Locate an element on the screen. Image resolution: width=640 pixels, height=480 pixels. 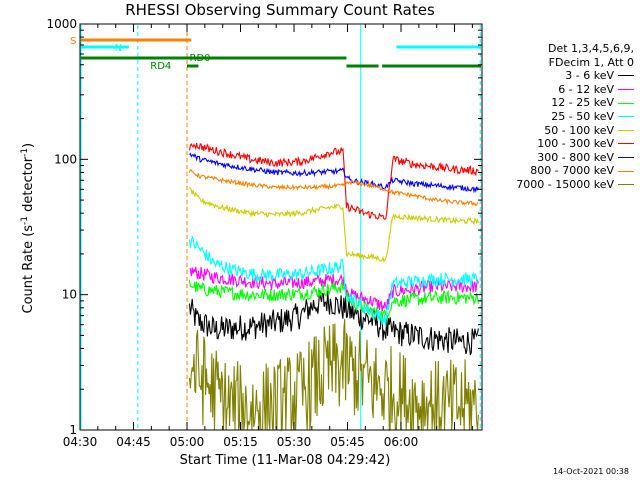
legend-item-label: 25 - 50 keV is located at coordinates (582, 116).